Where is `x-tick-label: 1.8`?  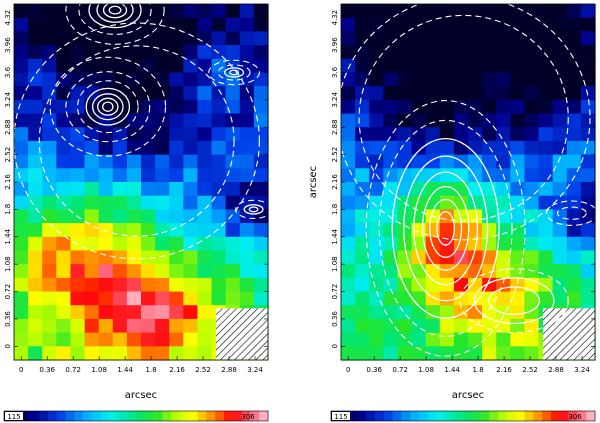
x-tick-label: 1.8 is located at coordinates (478, 370).